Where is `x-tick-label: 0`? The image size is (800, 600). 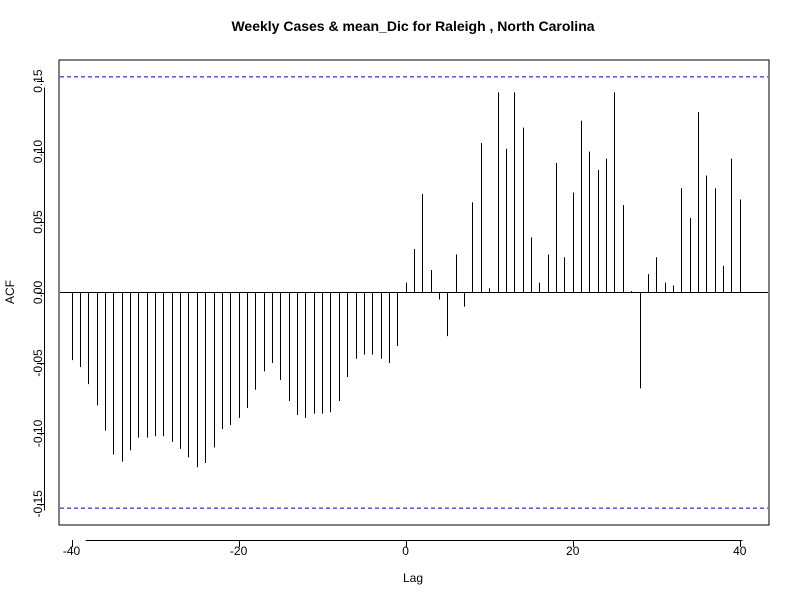 x-tick-label: 0 is located at coordinates (405, 551).